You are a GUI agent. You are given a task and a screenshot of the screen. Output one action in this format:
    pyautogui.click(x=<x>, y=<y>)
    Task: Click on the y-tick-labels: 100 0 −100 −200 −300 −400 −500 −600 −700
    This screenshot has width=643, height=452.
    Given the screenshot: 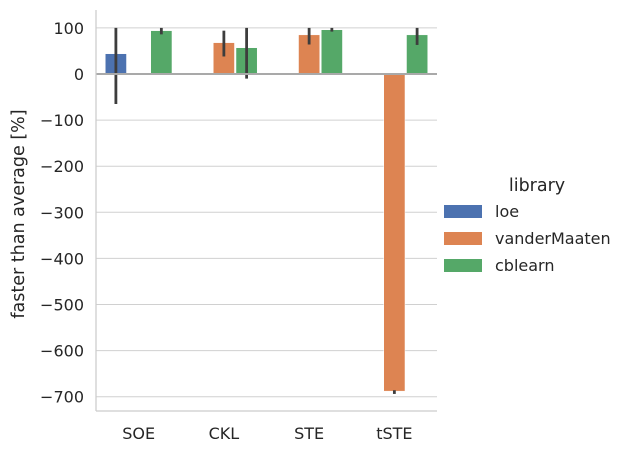 What is the action you would take?
    pyautogui.click(x=62, y=213)
    